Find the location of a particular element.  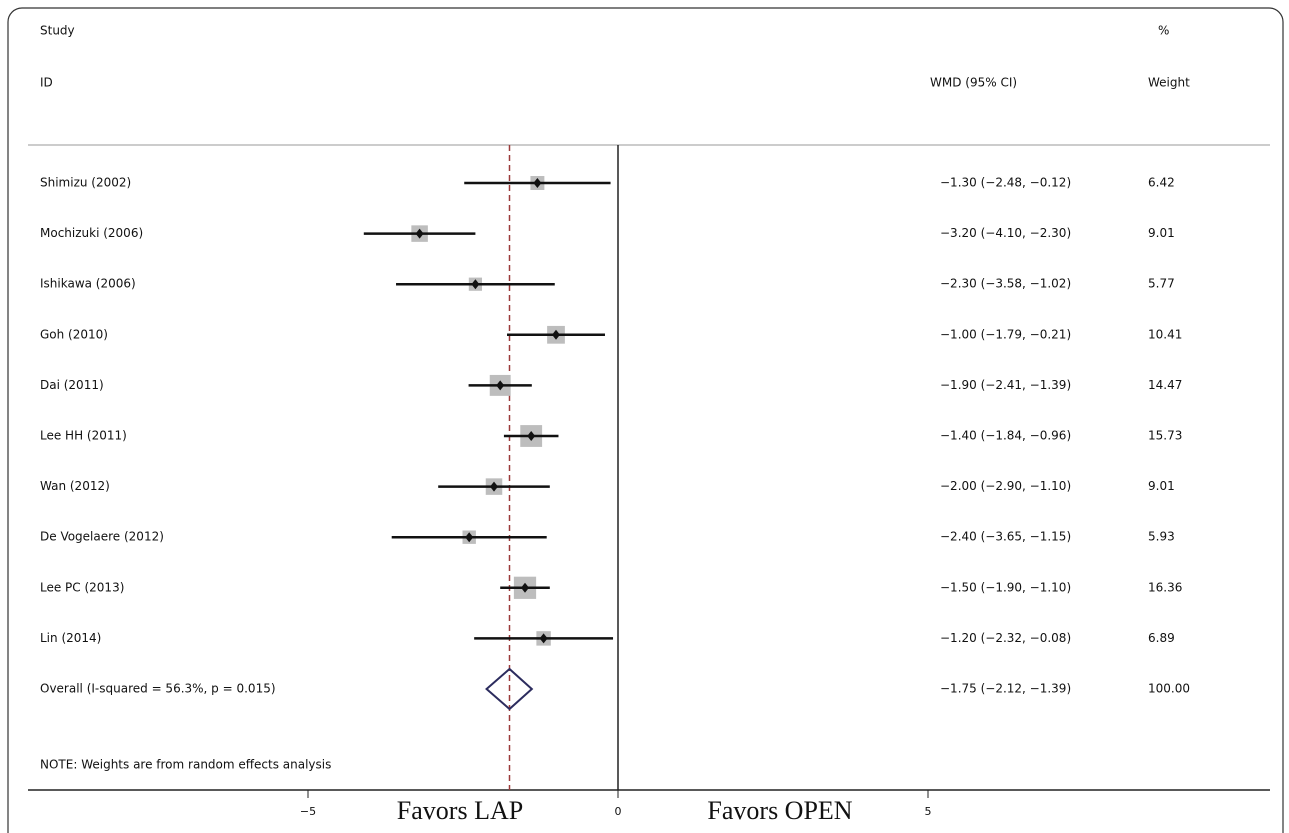

header-weight: Weight is located at coordinates (1169, 83).